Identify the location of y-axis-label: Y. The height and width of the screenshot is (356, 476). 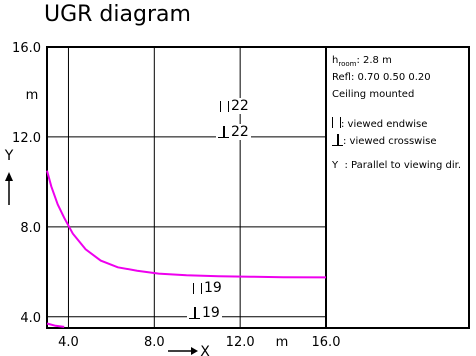
(9, 156).